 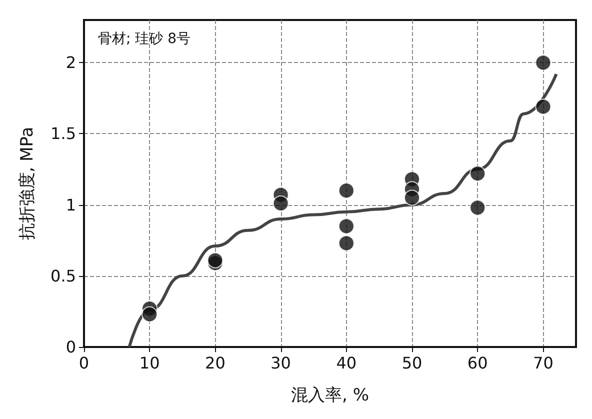 I want to click on x-tick-label: 0, so click(x=84, y=363).